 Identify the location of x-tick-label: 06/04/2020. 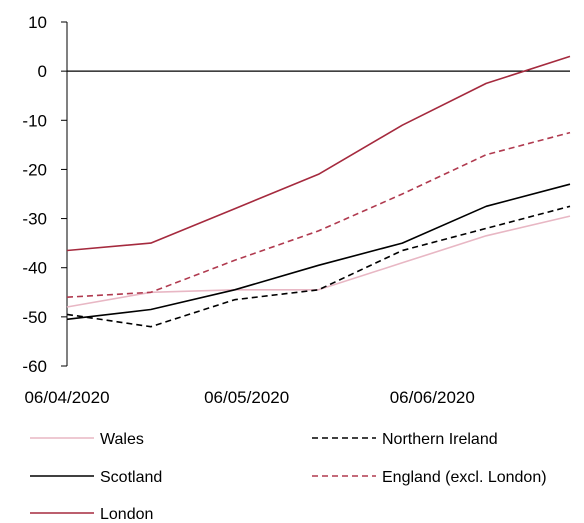
(66, 397).